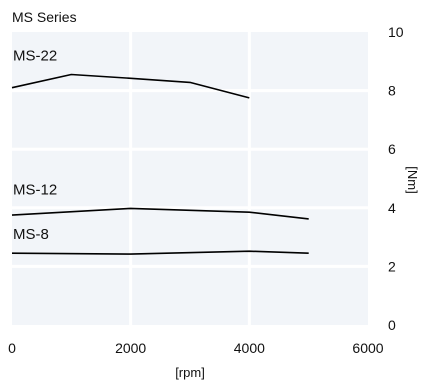 The image size is (422, 380). I want to click on y-tick-label: 10, so click(396, 32).